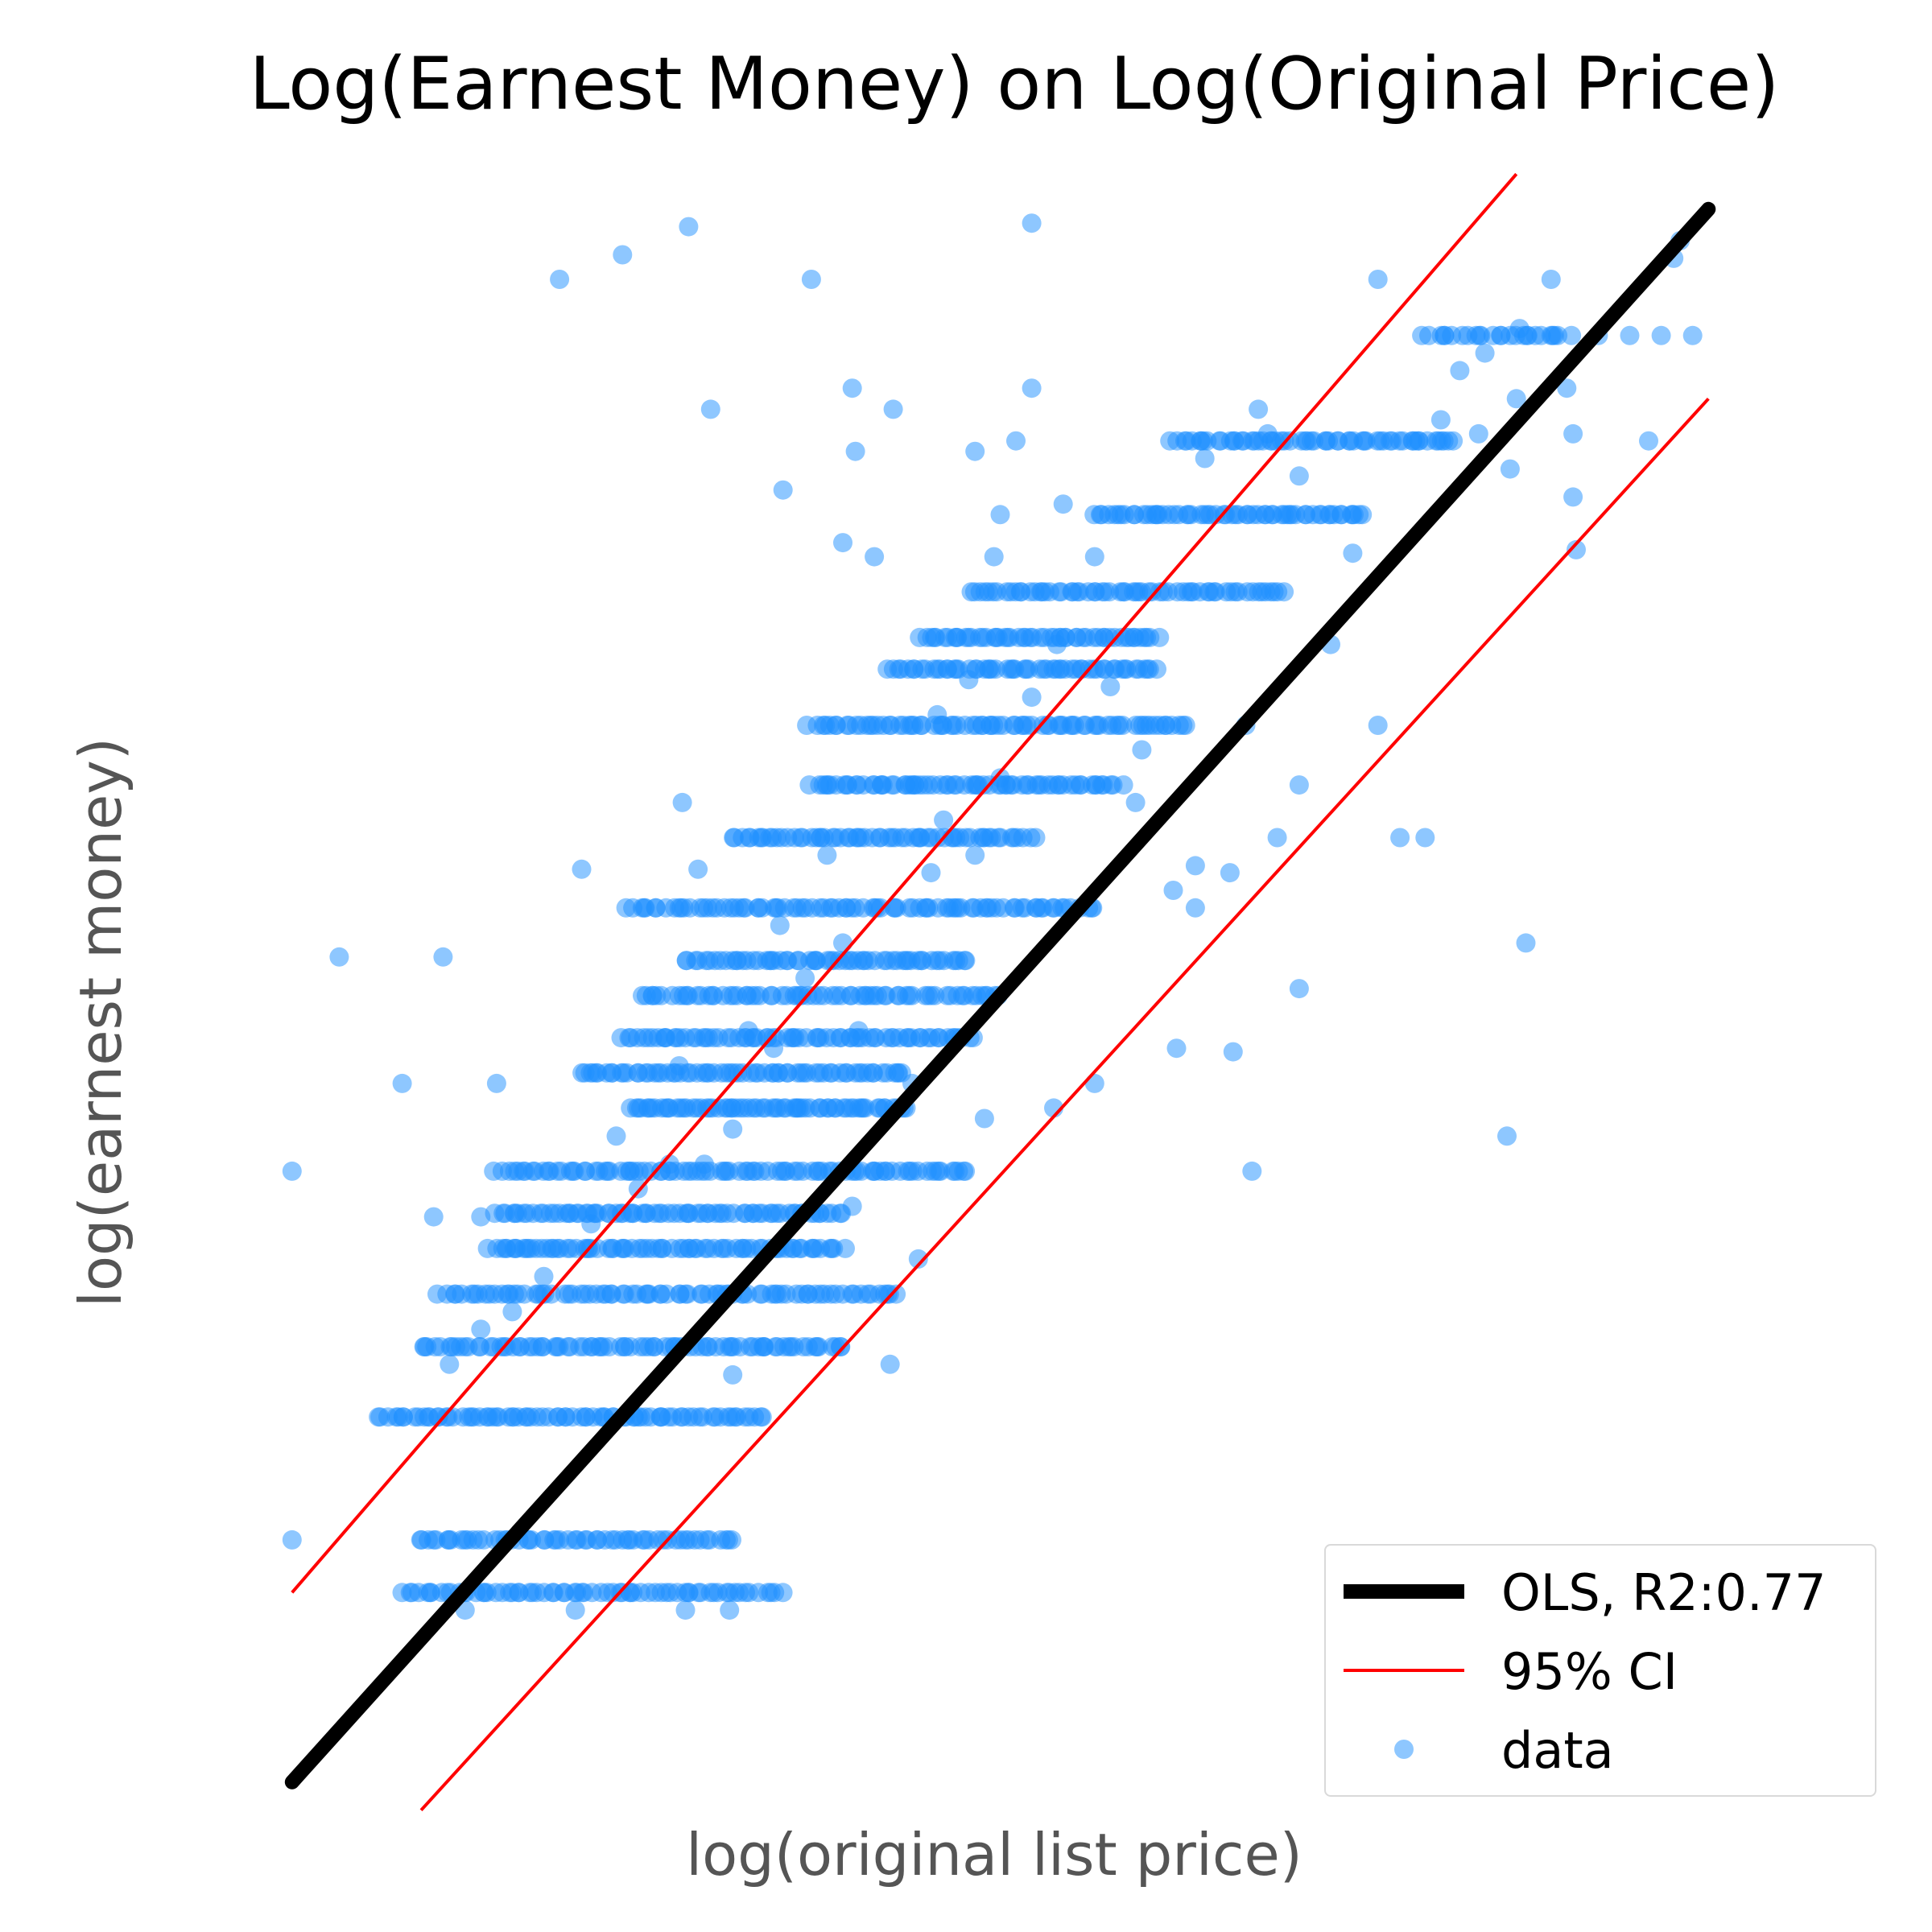  Describe the element at coordinates (1664, 1592) in the screenshot. I see `legend-ols-label: OLS, R2:0.77` at that location.